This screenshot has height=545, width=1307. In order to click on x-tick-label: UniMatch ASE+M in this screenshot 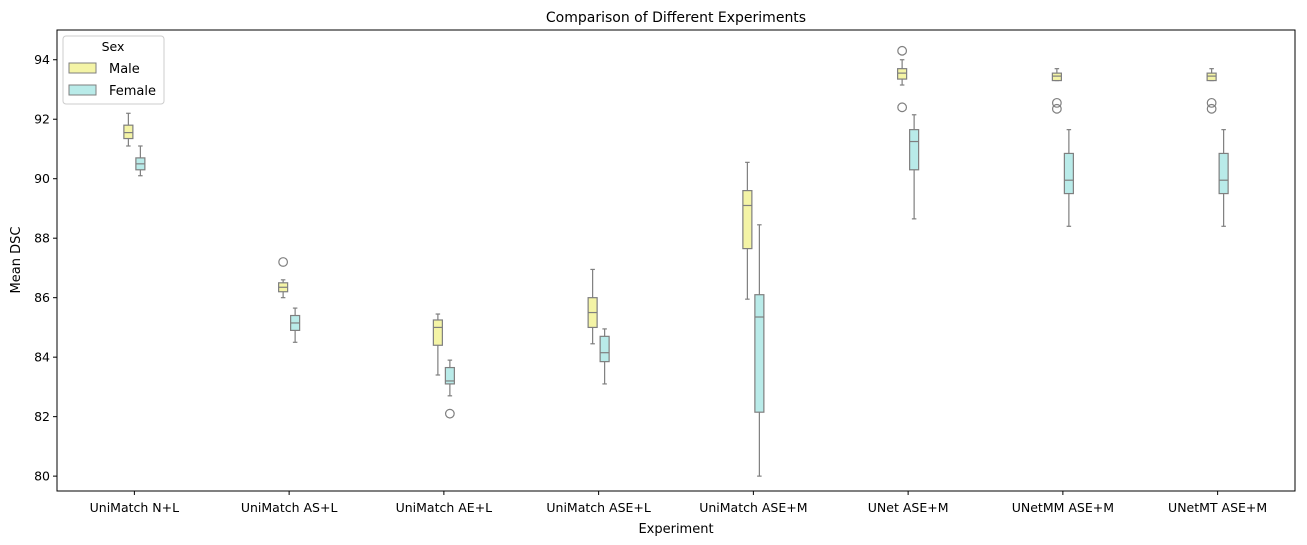, I will do `click(753, 507)`.